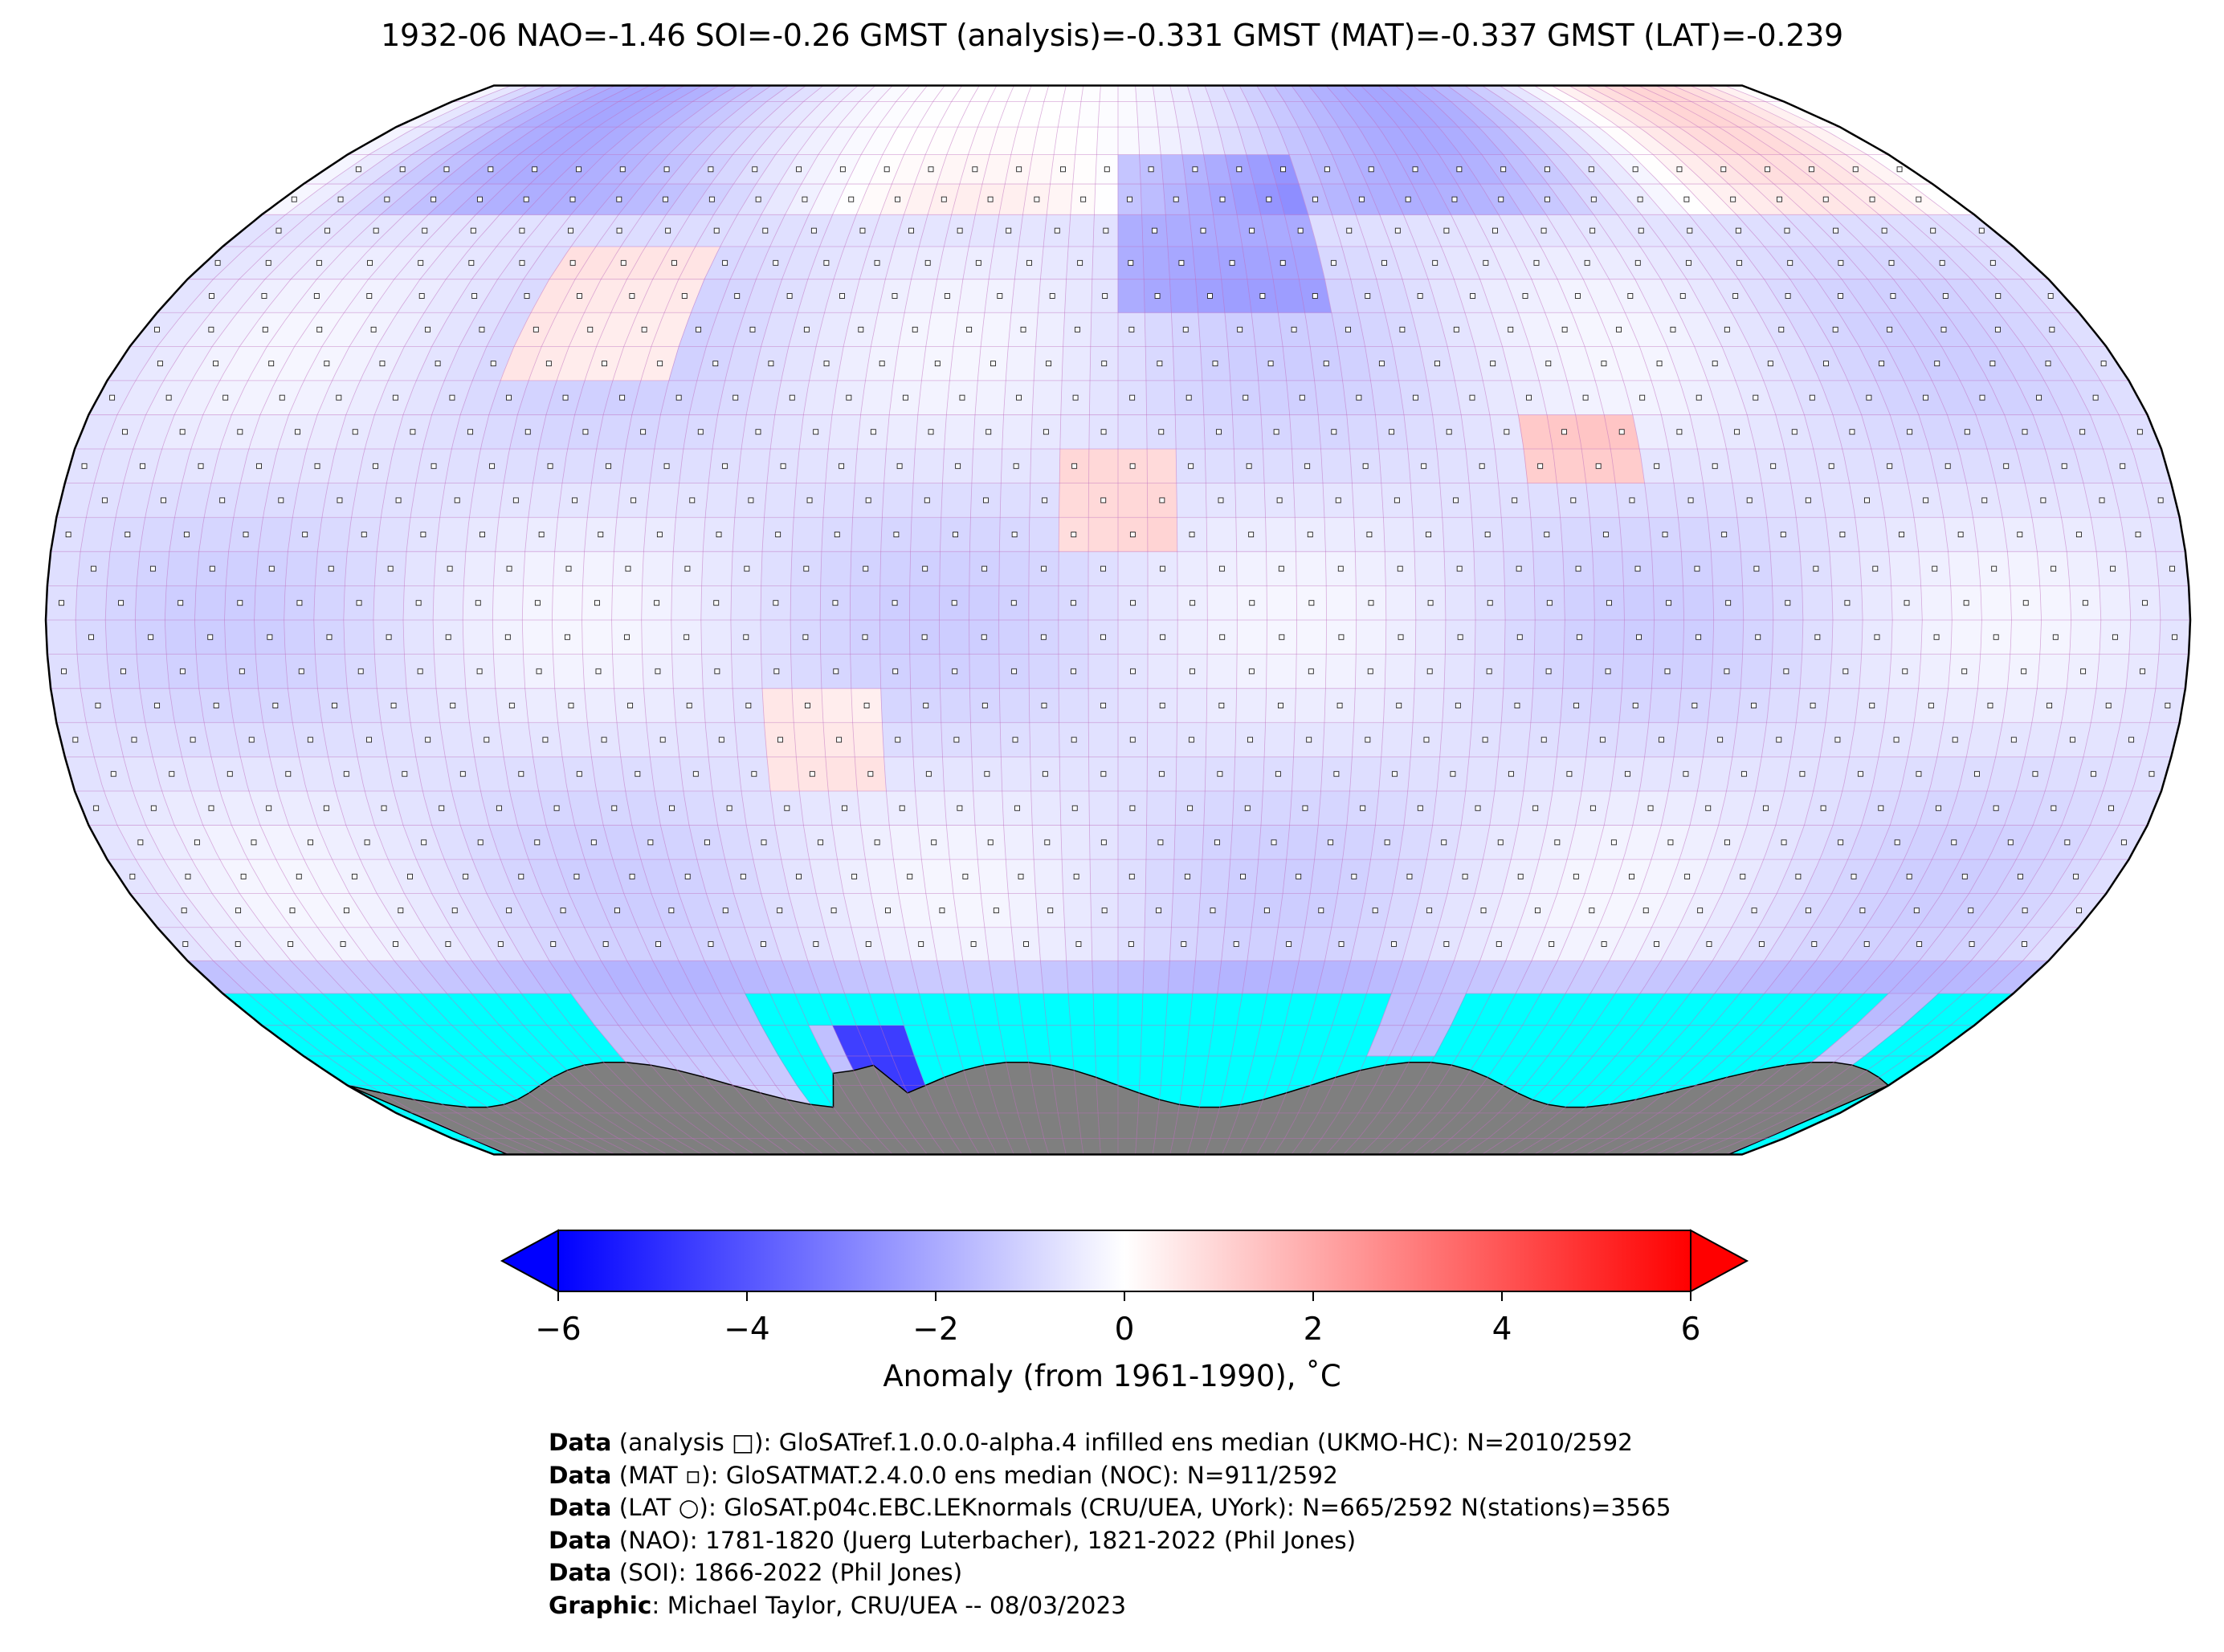  I want to click on colorbar-extend-low, so click(529, 1261).